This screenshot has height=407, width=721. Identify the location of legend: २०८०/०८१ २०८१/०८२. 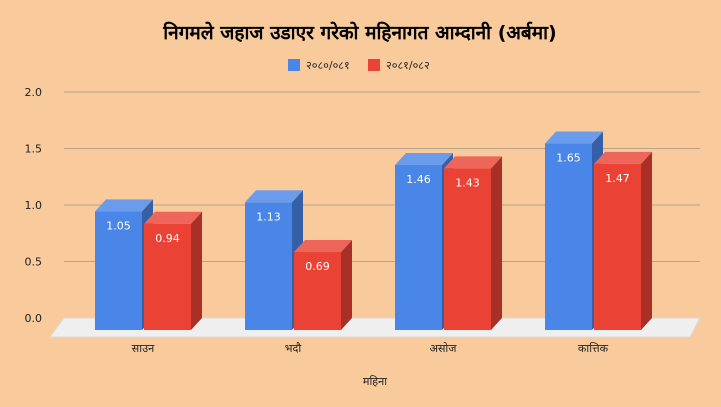
(359, 65).